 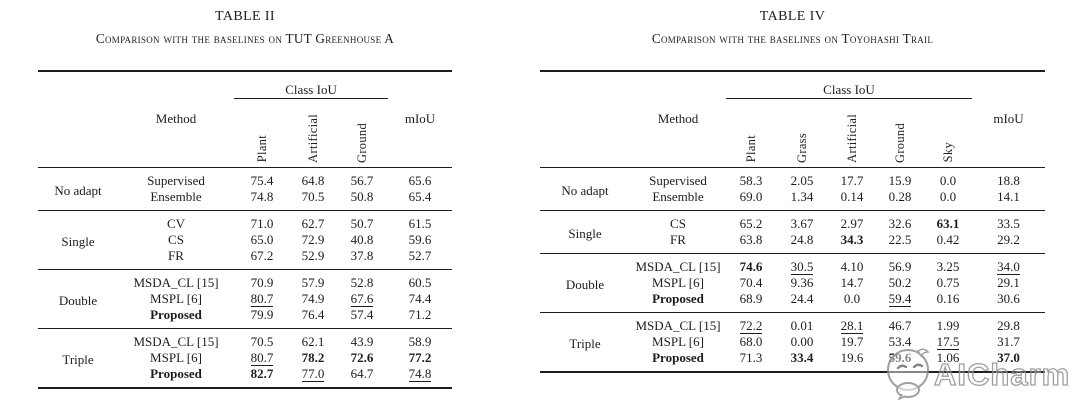 I want to click on value-cell: 57.9, so click(x=313, y=282).